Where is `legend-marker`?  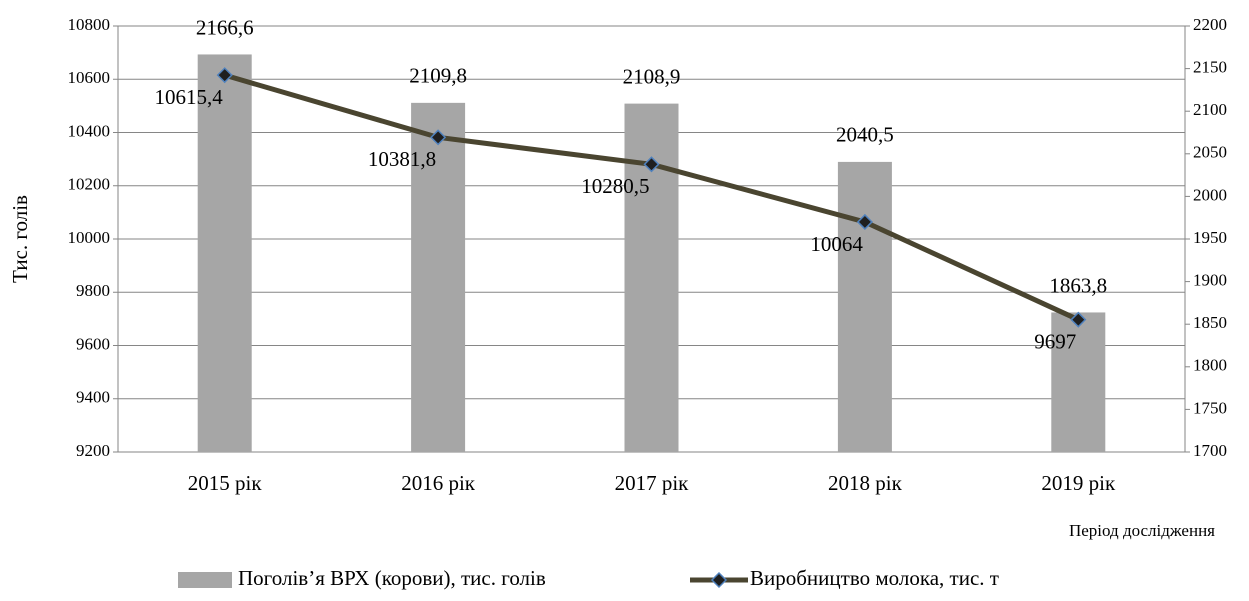
legend-marker is located at coordinates (719, 580).